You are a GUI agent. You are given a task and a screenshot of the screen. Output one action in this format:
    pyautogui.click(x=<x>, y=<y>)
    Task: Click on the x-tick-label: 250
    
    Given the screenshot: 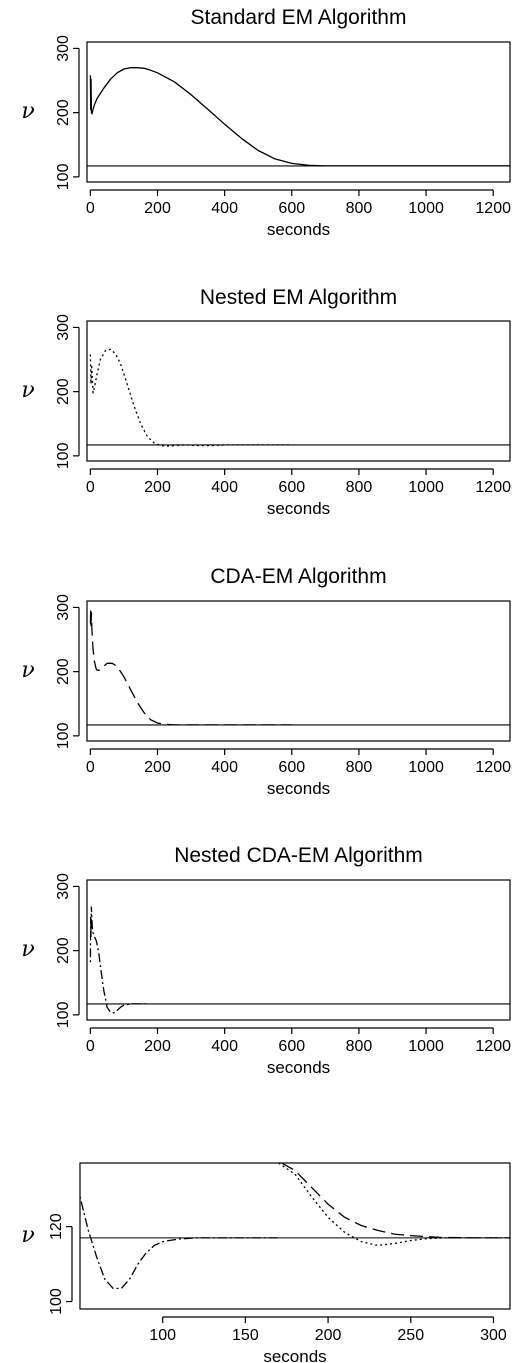 What is the action you would take?
    pyautogui.click(x=410, y=1335)
    